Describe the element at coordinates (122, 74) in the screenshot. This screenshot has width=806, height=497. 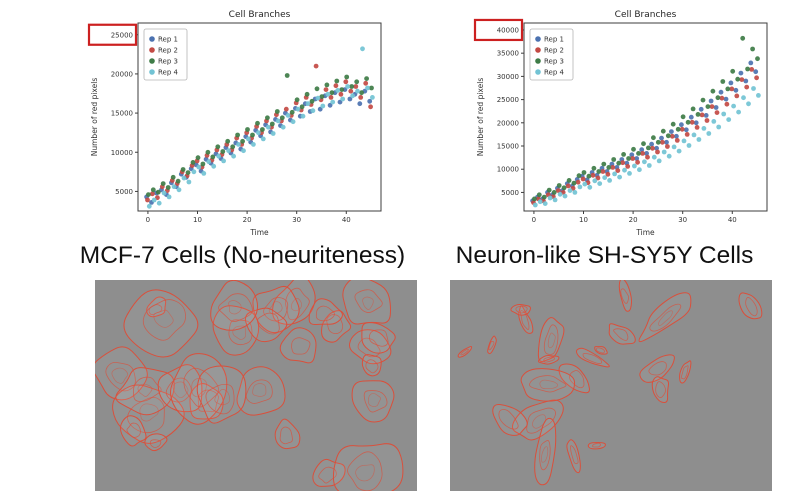
I see `y-tick-label: 20000` at that location.